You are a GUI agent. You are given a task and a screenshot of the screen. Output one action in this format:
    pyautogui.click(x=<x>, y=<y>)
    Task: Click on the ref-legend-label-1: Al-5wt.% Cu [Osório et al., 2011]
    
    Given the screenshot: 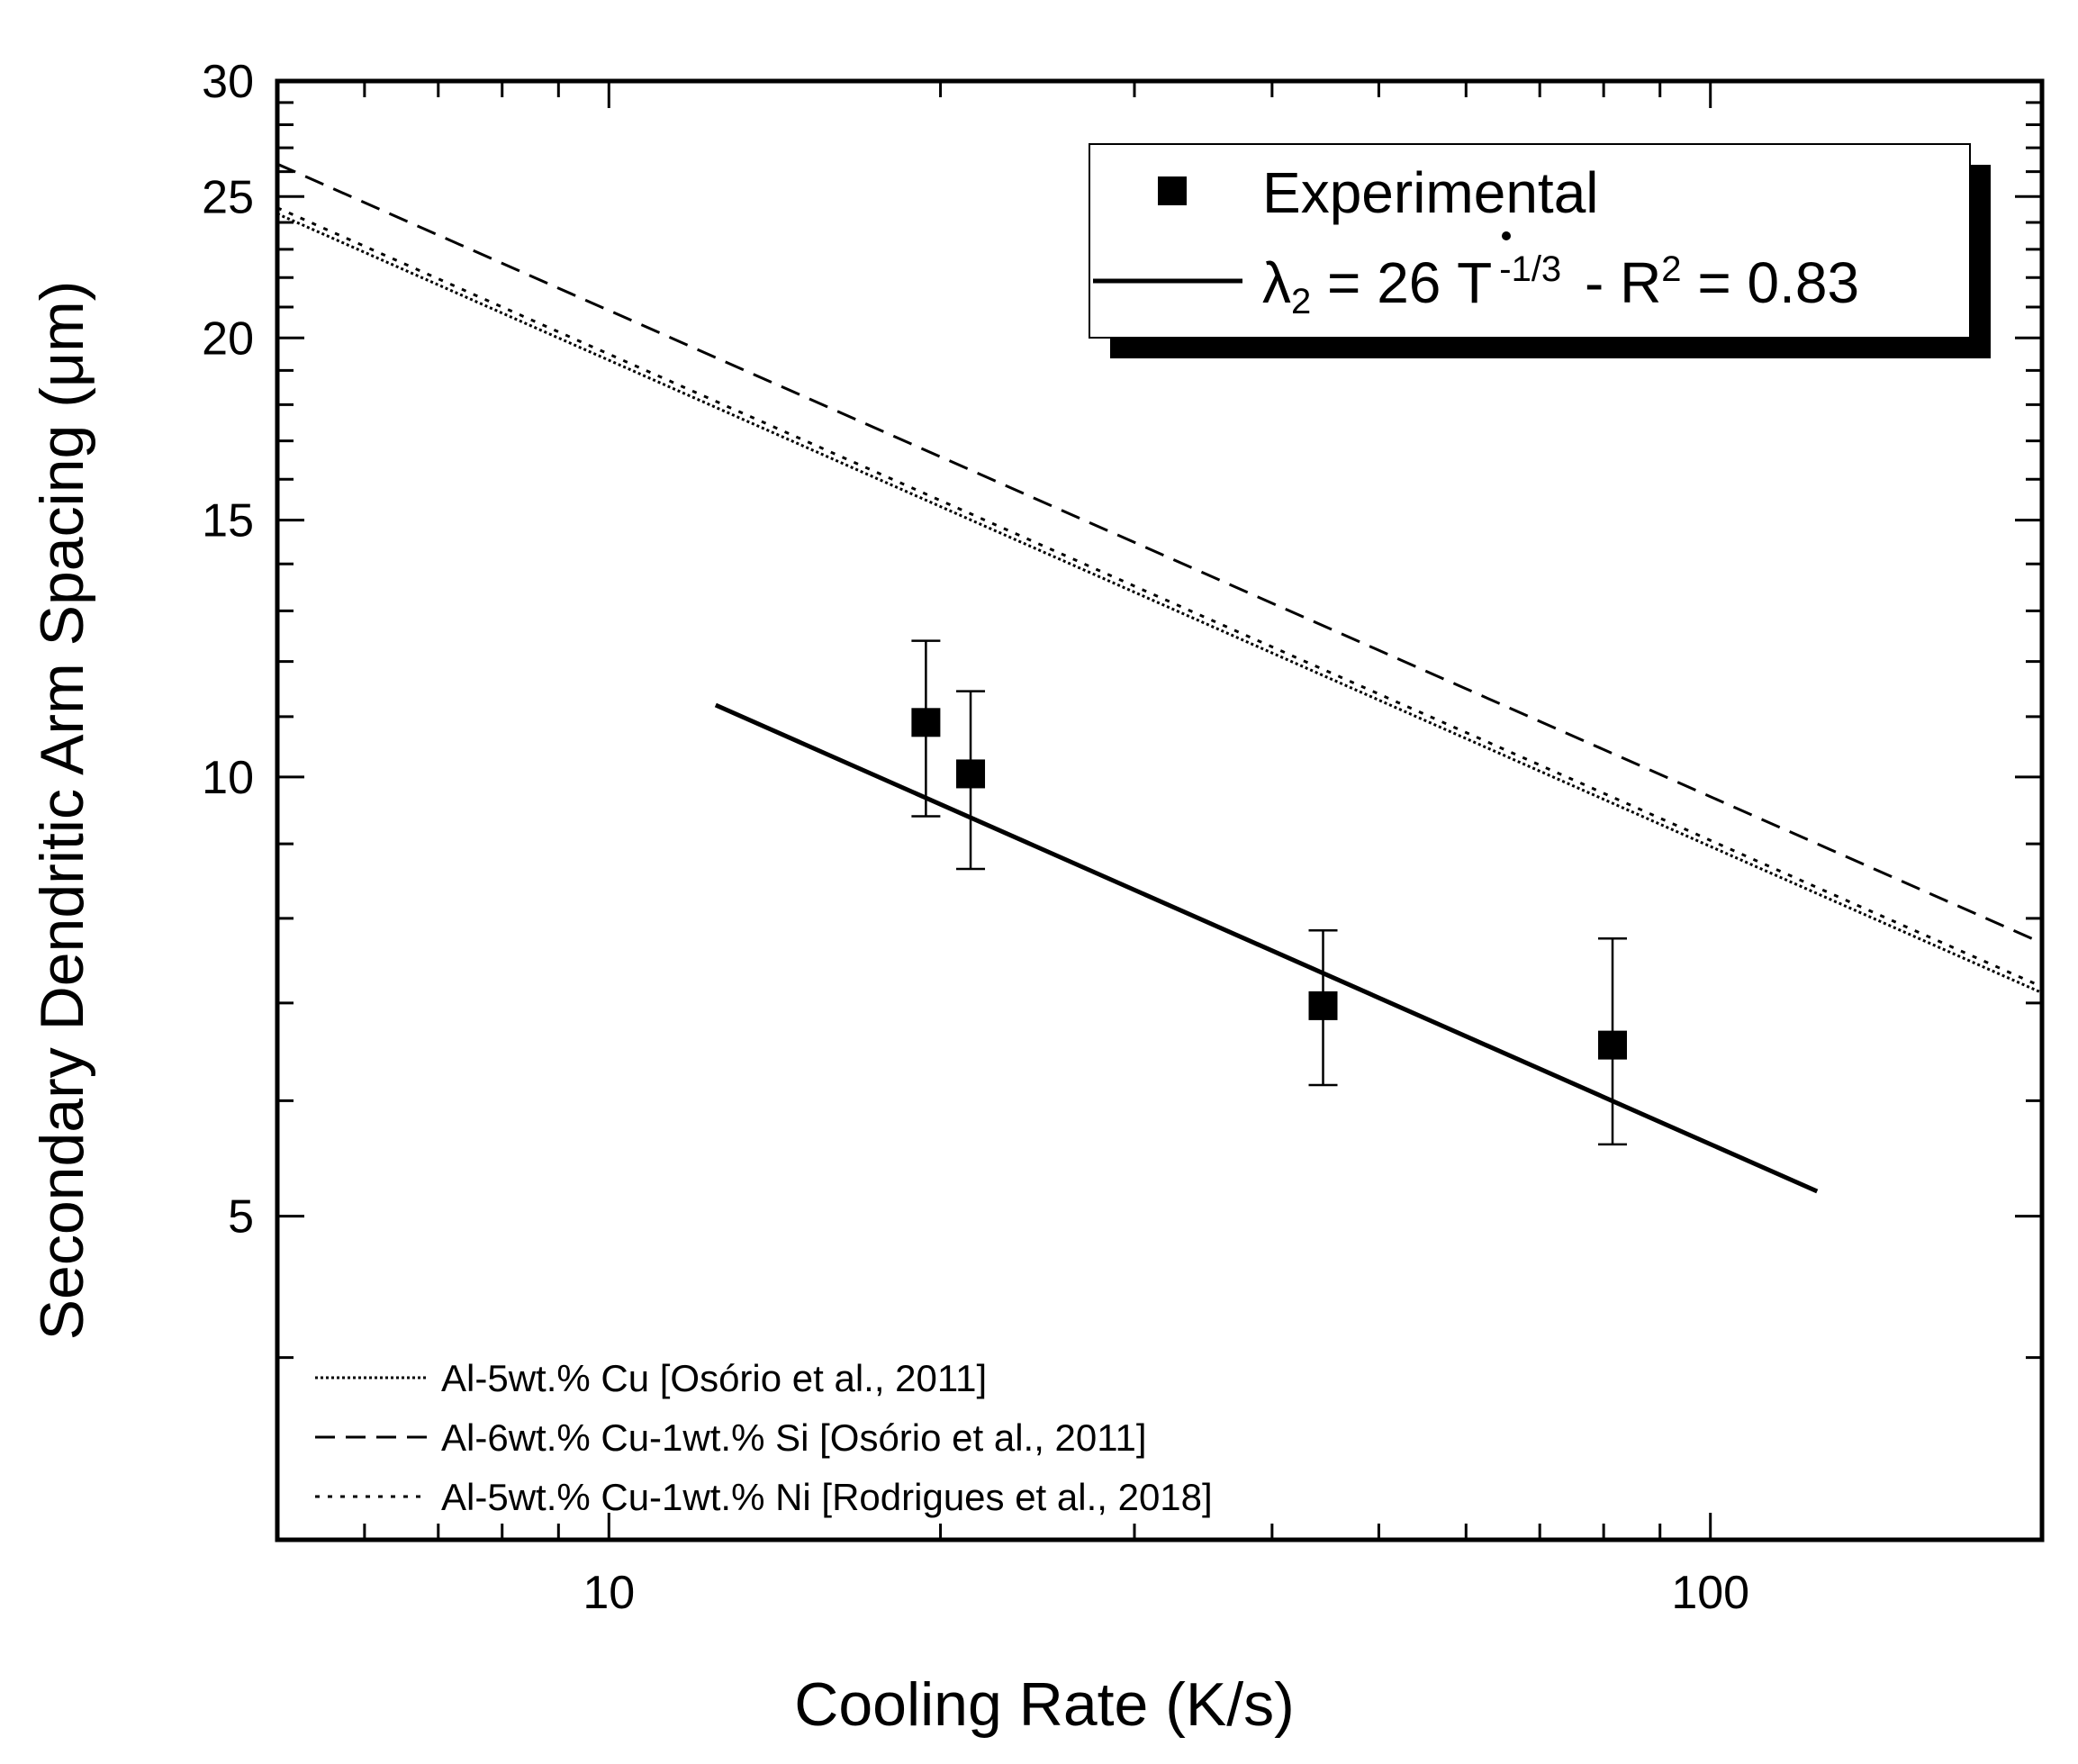 What is the action you would take?
    pyautogui.click(x=714, y=1378)
    